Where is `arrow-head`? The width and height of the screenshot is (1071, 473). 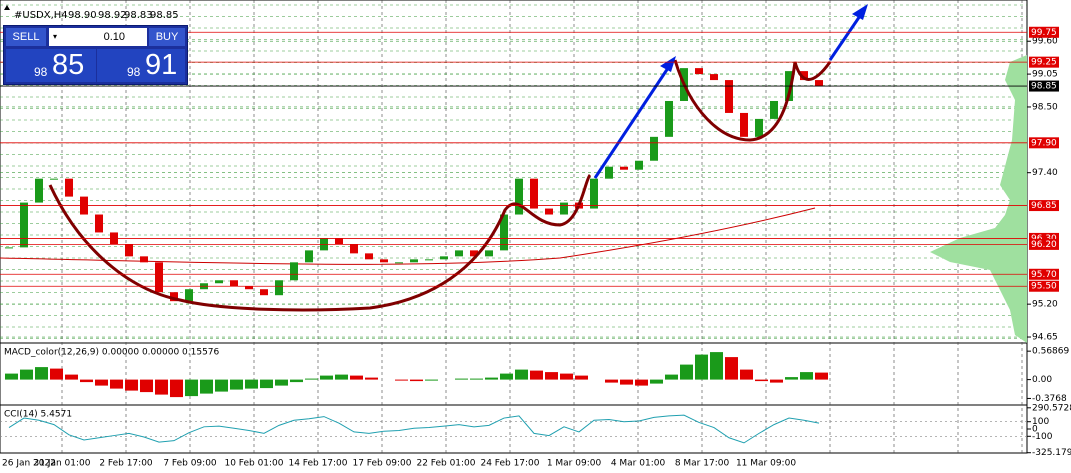 arrow-head is located at coordinates (668, 64).